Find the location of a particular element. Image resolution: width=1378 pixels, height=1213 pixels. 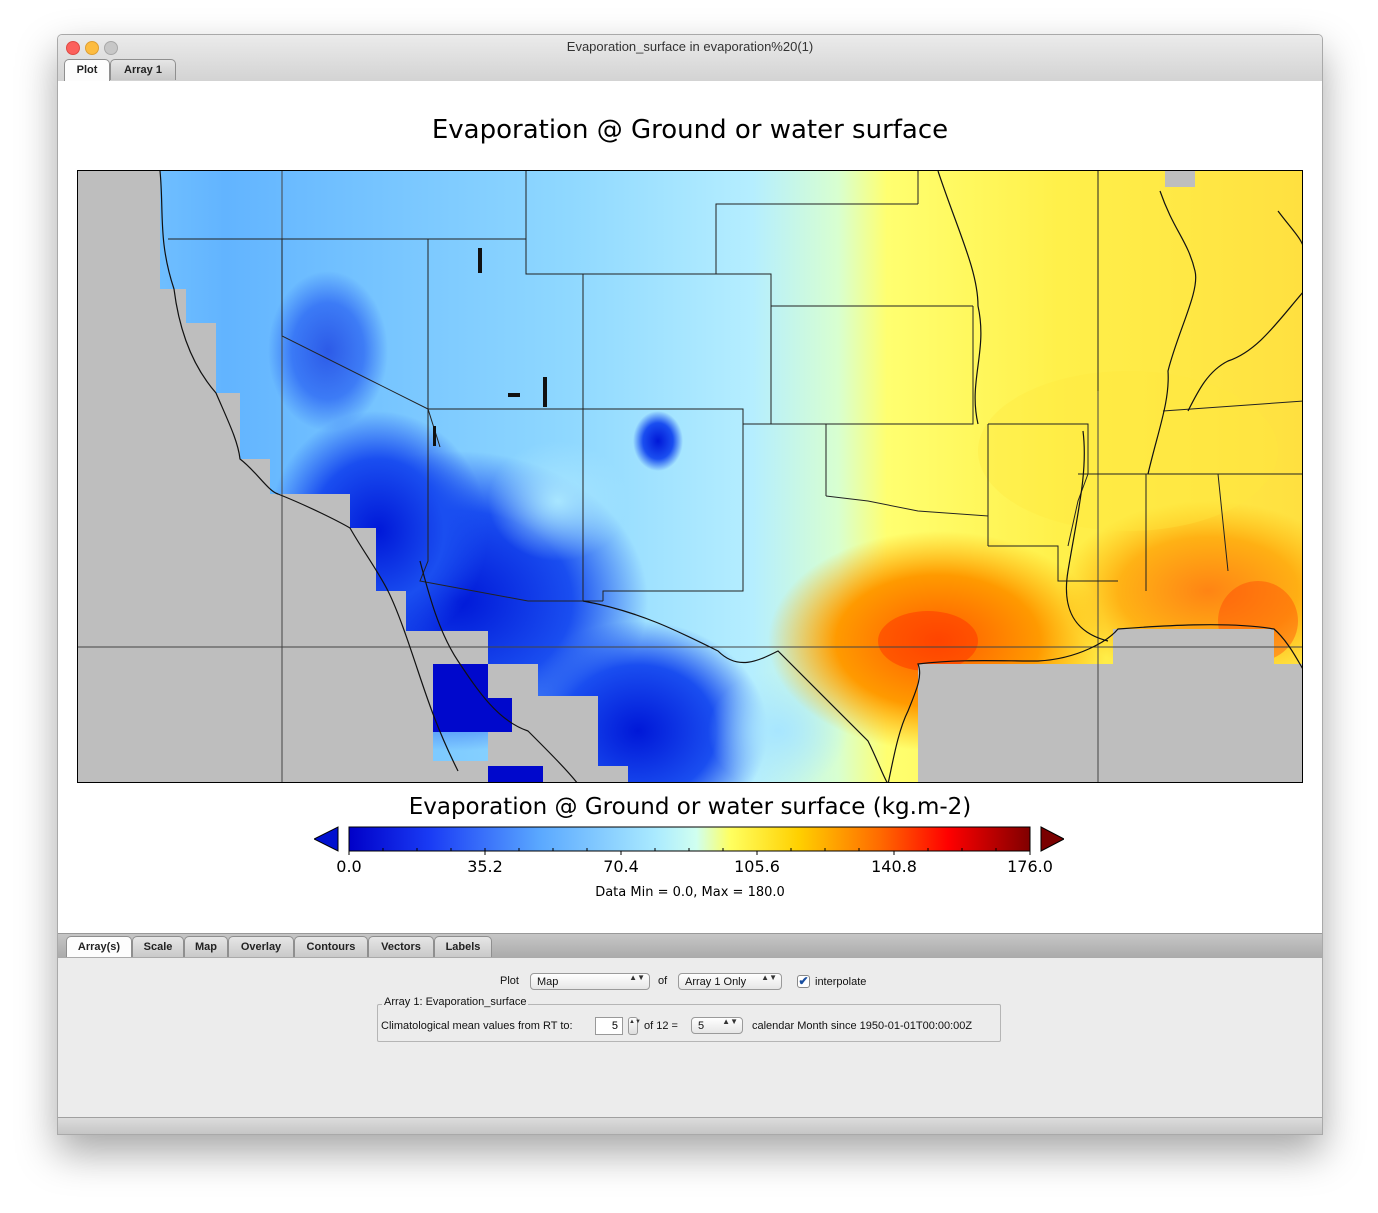

month-select-value: 5 is located at coordinates (701, 1026).